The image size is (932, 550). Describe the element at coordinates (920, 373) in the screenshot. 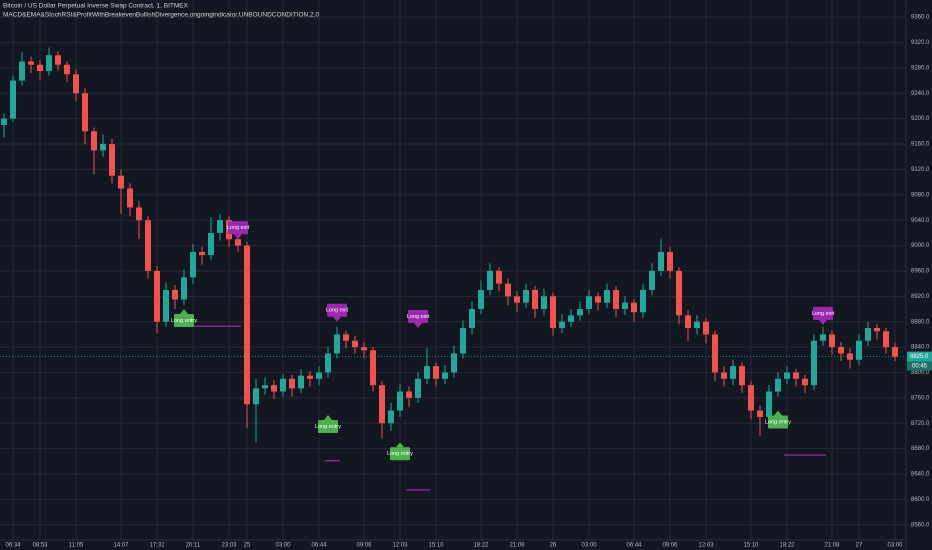

I see `y-tick-label: 8800.0` at that location.